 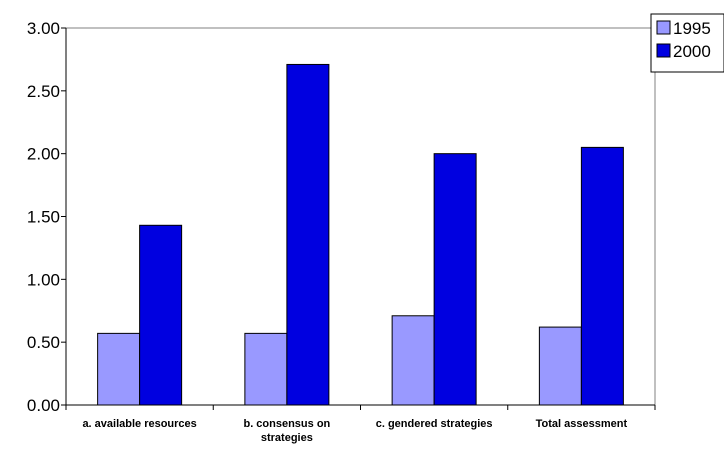 I want to click on y-tick-label: 2.50, so click(x=43, y=91).